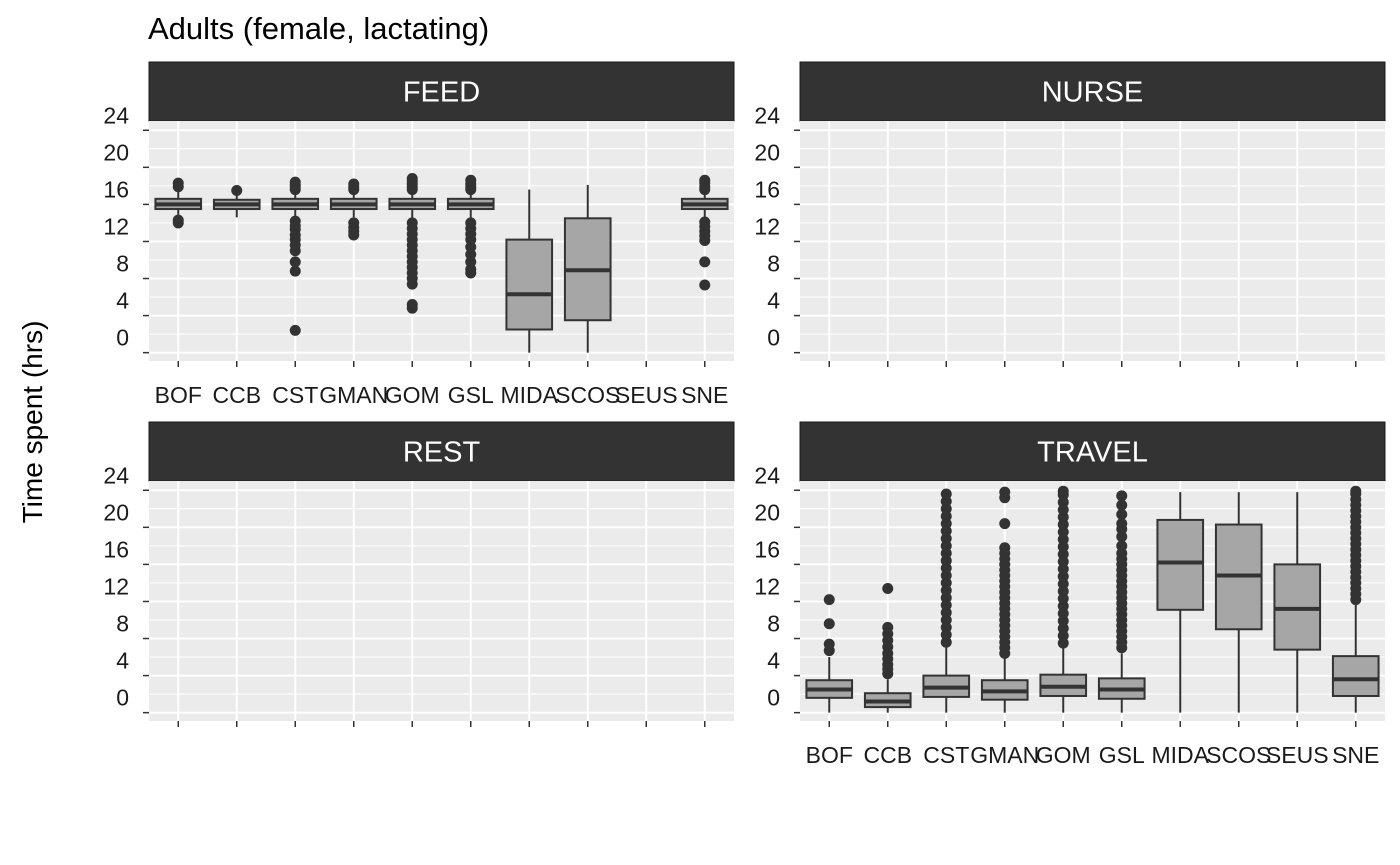  I want to click on x-tick-label: SCOS, so click(1238, 755).